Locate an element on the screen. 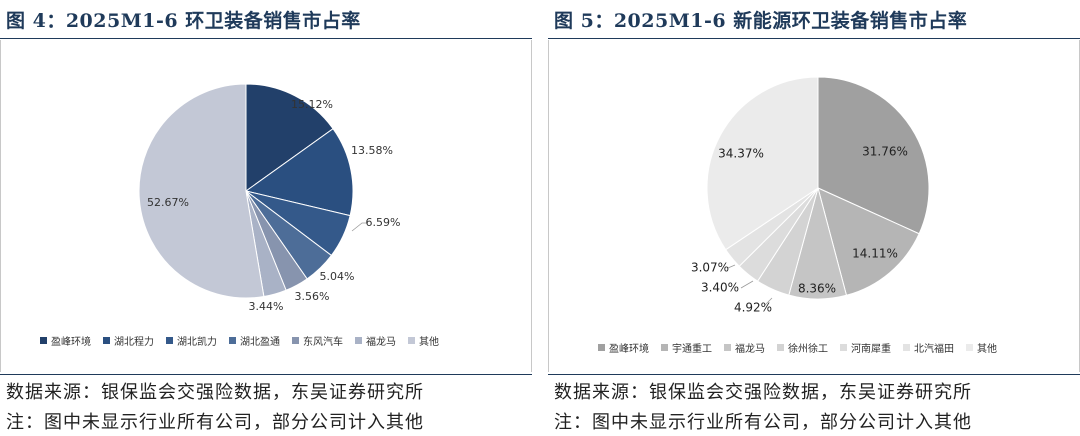  legend-item: 湖北盈通 is located at coordinates (254, 340).